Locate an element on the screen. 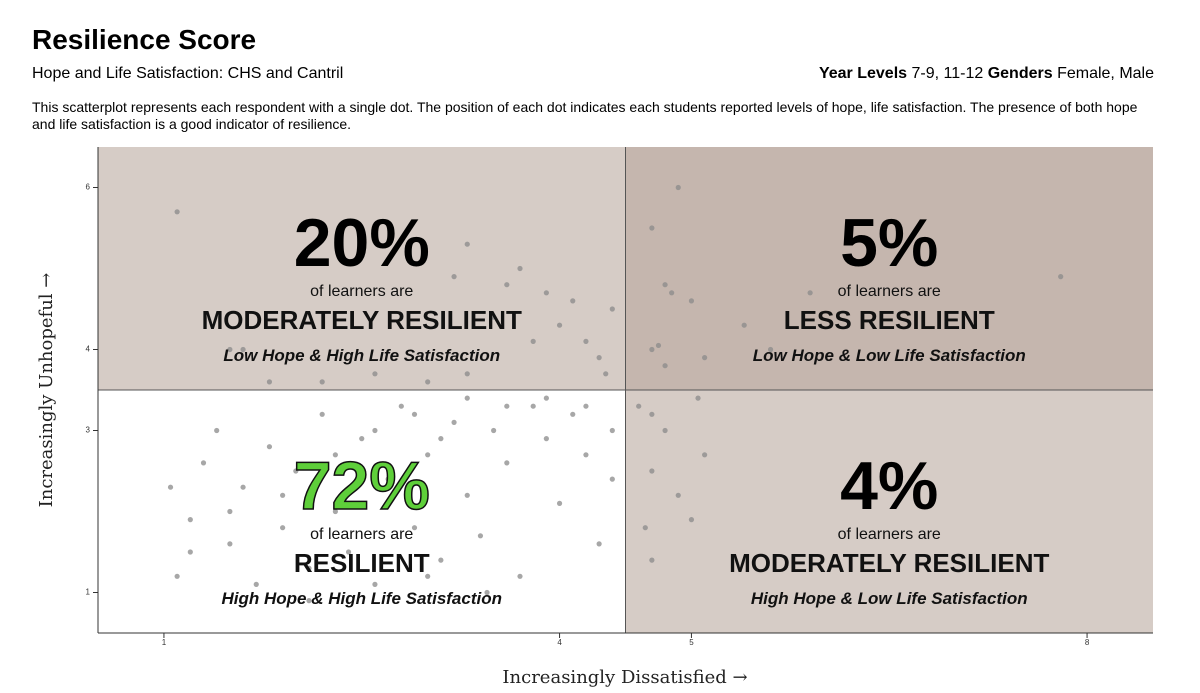 The height and width of the screenshot is (693, 1200). quadrant-sublabel: High Hope & Low Life Satisfaction is located at coordinates (889, 598).